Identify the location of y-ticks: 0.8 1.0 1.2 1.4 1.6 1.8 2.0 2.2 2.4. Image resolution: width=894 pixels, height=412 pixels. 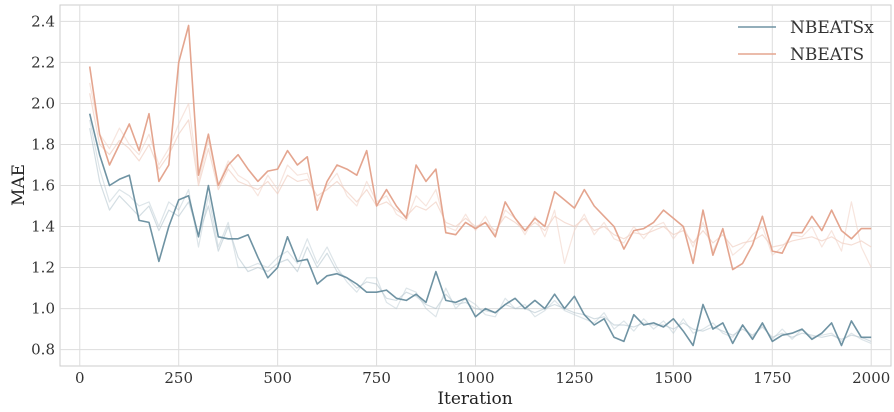
(43, 185).